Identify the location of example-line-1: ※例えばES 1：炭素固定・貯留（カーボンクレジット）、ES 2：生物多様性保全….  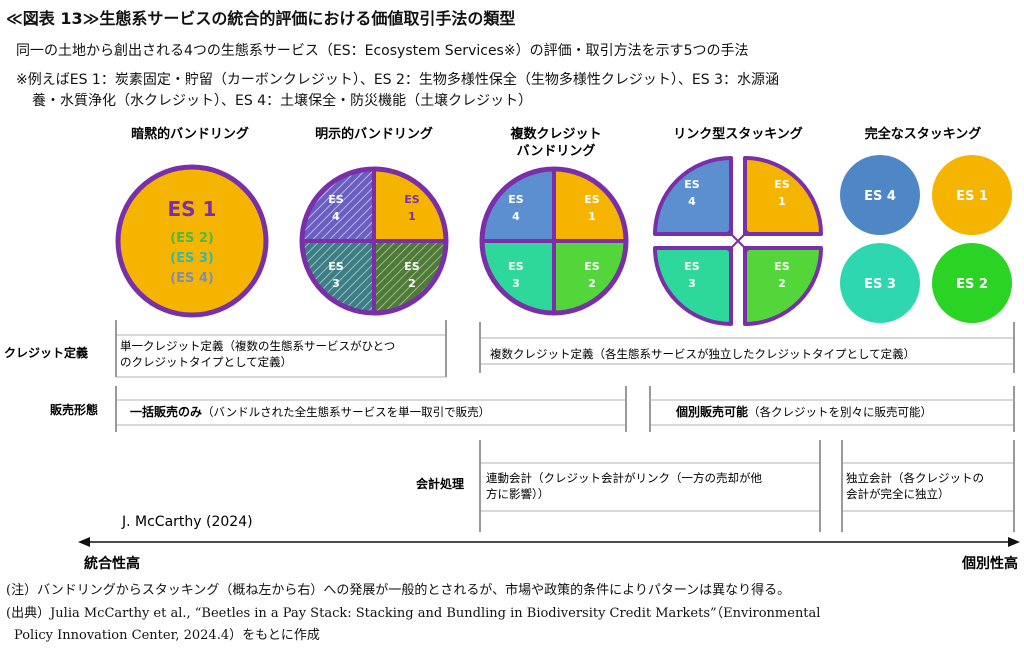
(397, 80).